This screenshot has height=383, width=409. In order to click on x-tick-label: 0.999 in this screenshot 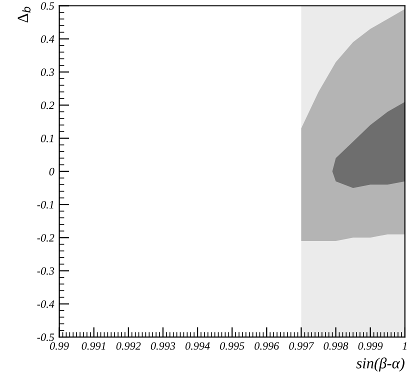, I will do `click(370, 346)`.